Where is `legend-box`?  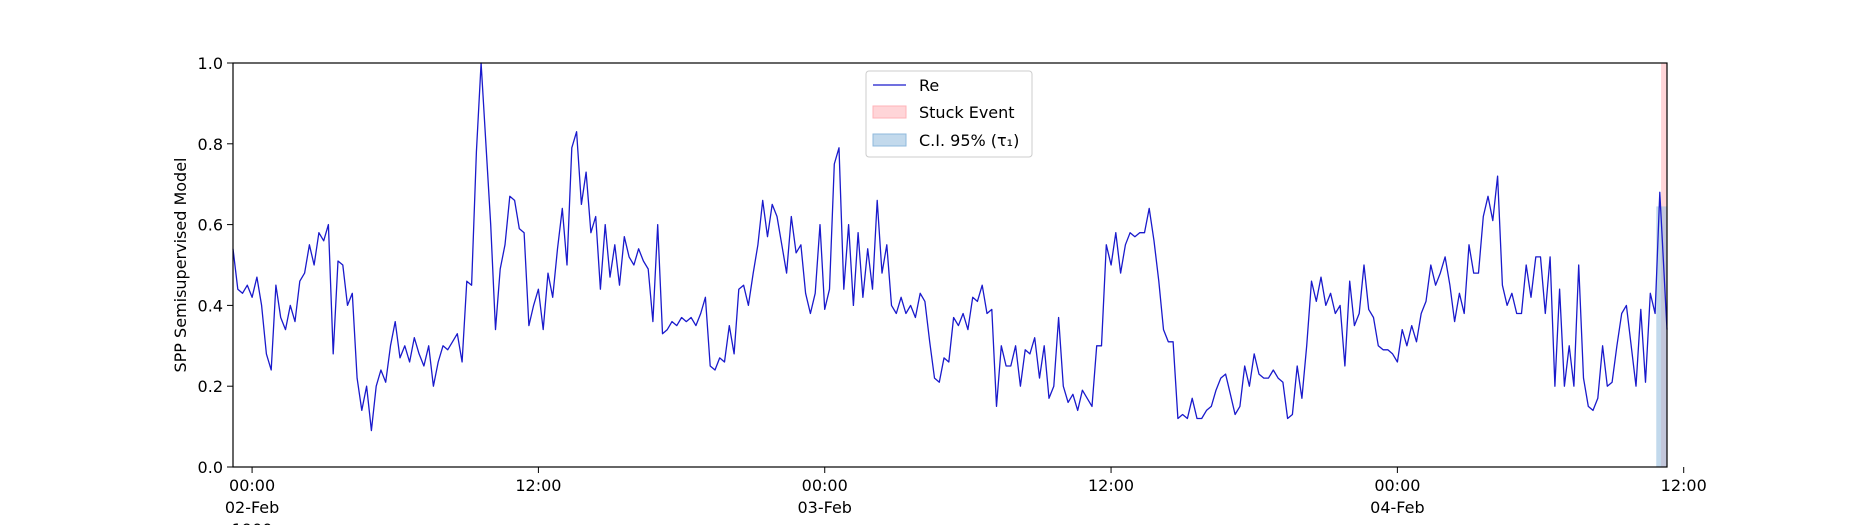
legend-box is located at coordinates (949, 114).